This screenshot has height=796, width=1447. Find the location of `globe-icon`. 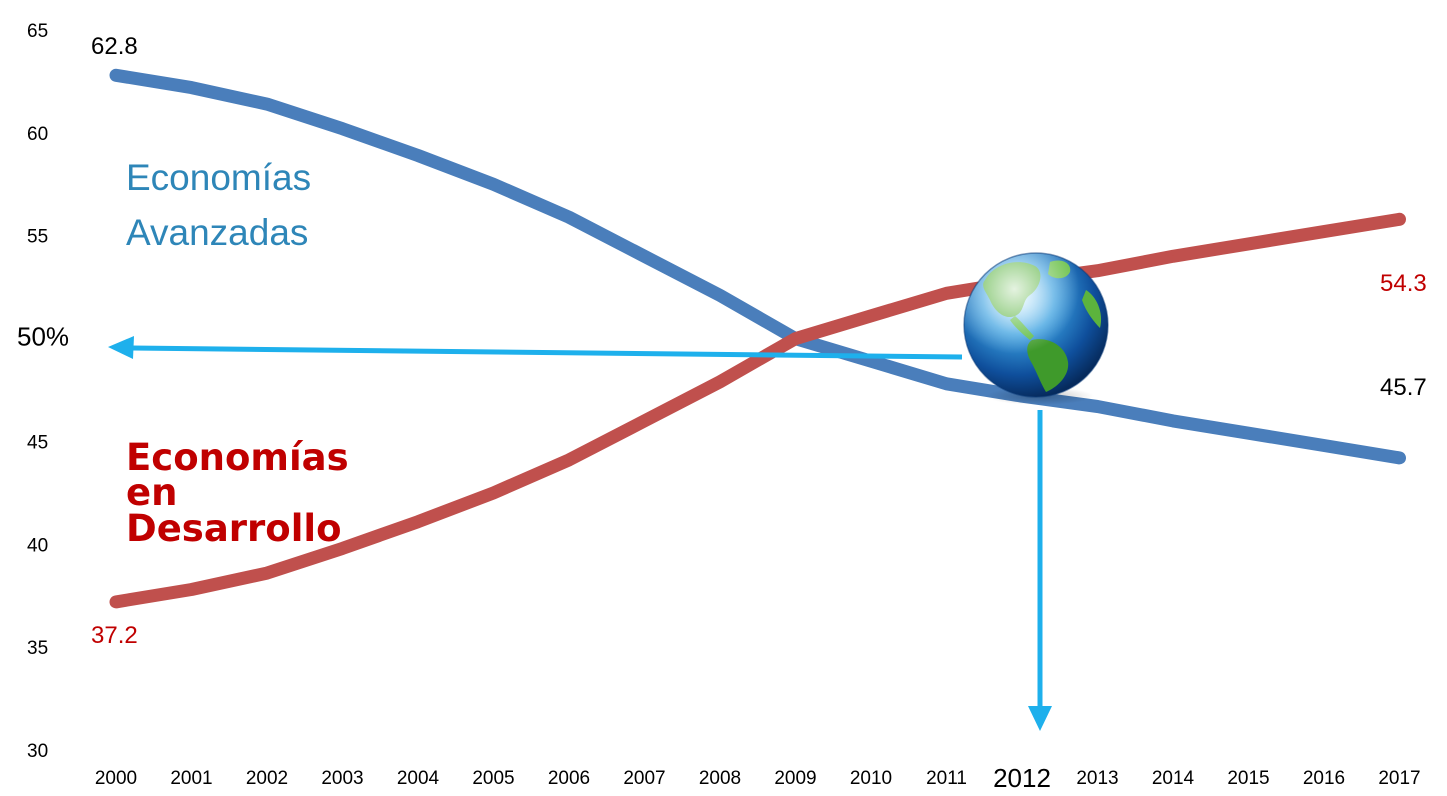

globe-icon is located at coordinates (1036, 328).